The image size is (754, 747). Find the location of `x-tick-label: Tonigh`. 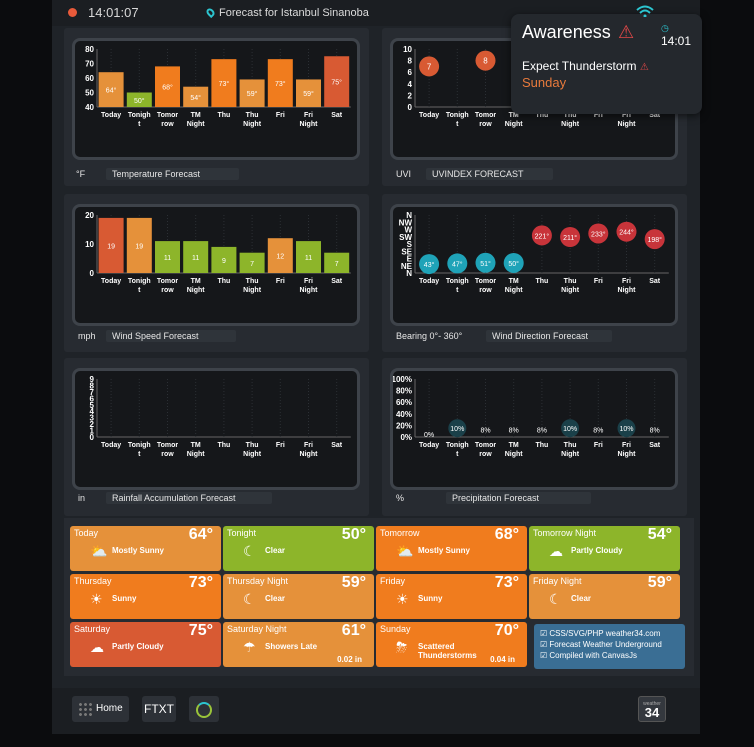

x-tick-label: Tonigh is located at coordinates (457, 115).